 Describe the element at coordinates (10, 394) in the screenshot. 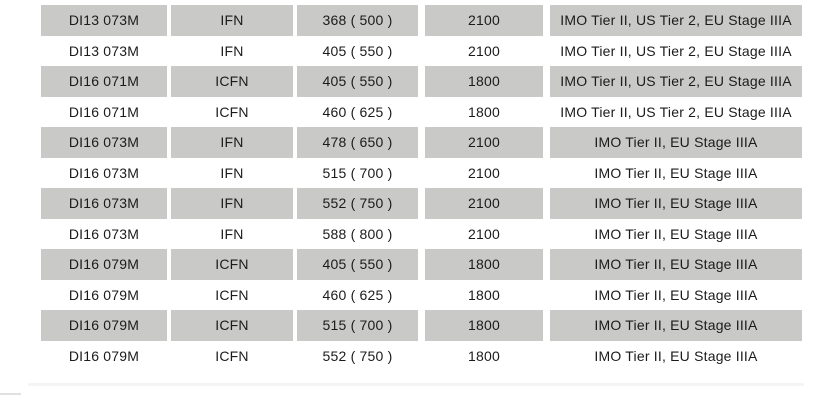

I see `partial-element-bottom-left` at that location.